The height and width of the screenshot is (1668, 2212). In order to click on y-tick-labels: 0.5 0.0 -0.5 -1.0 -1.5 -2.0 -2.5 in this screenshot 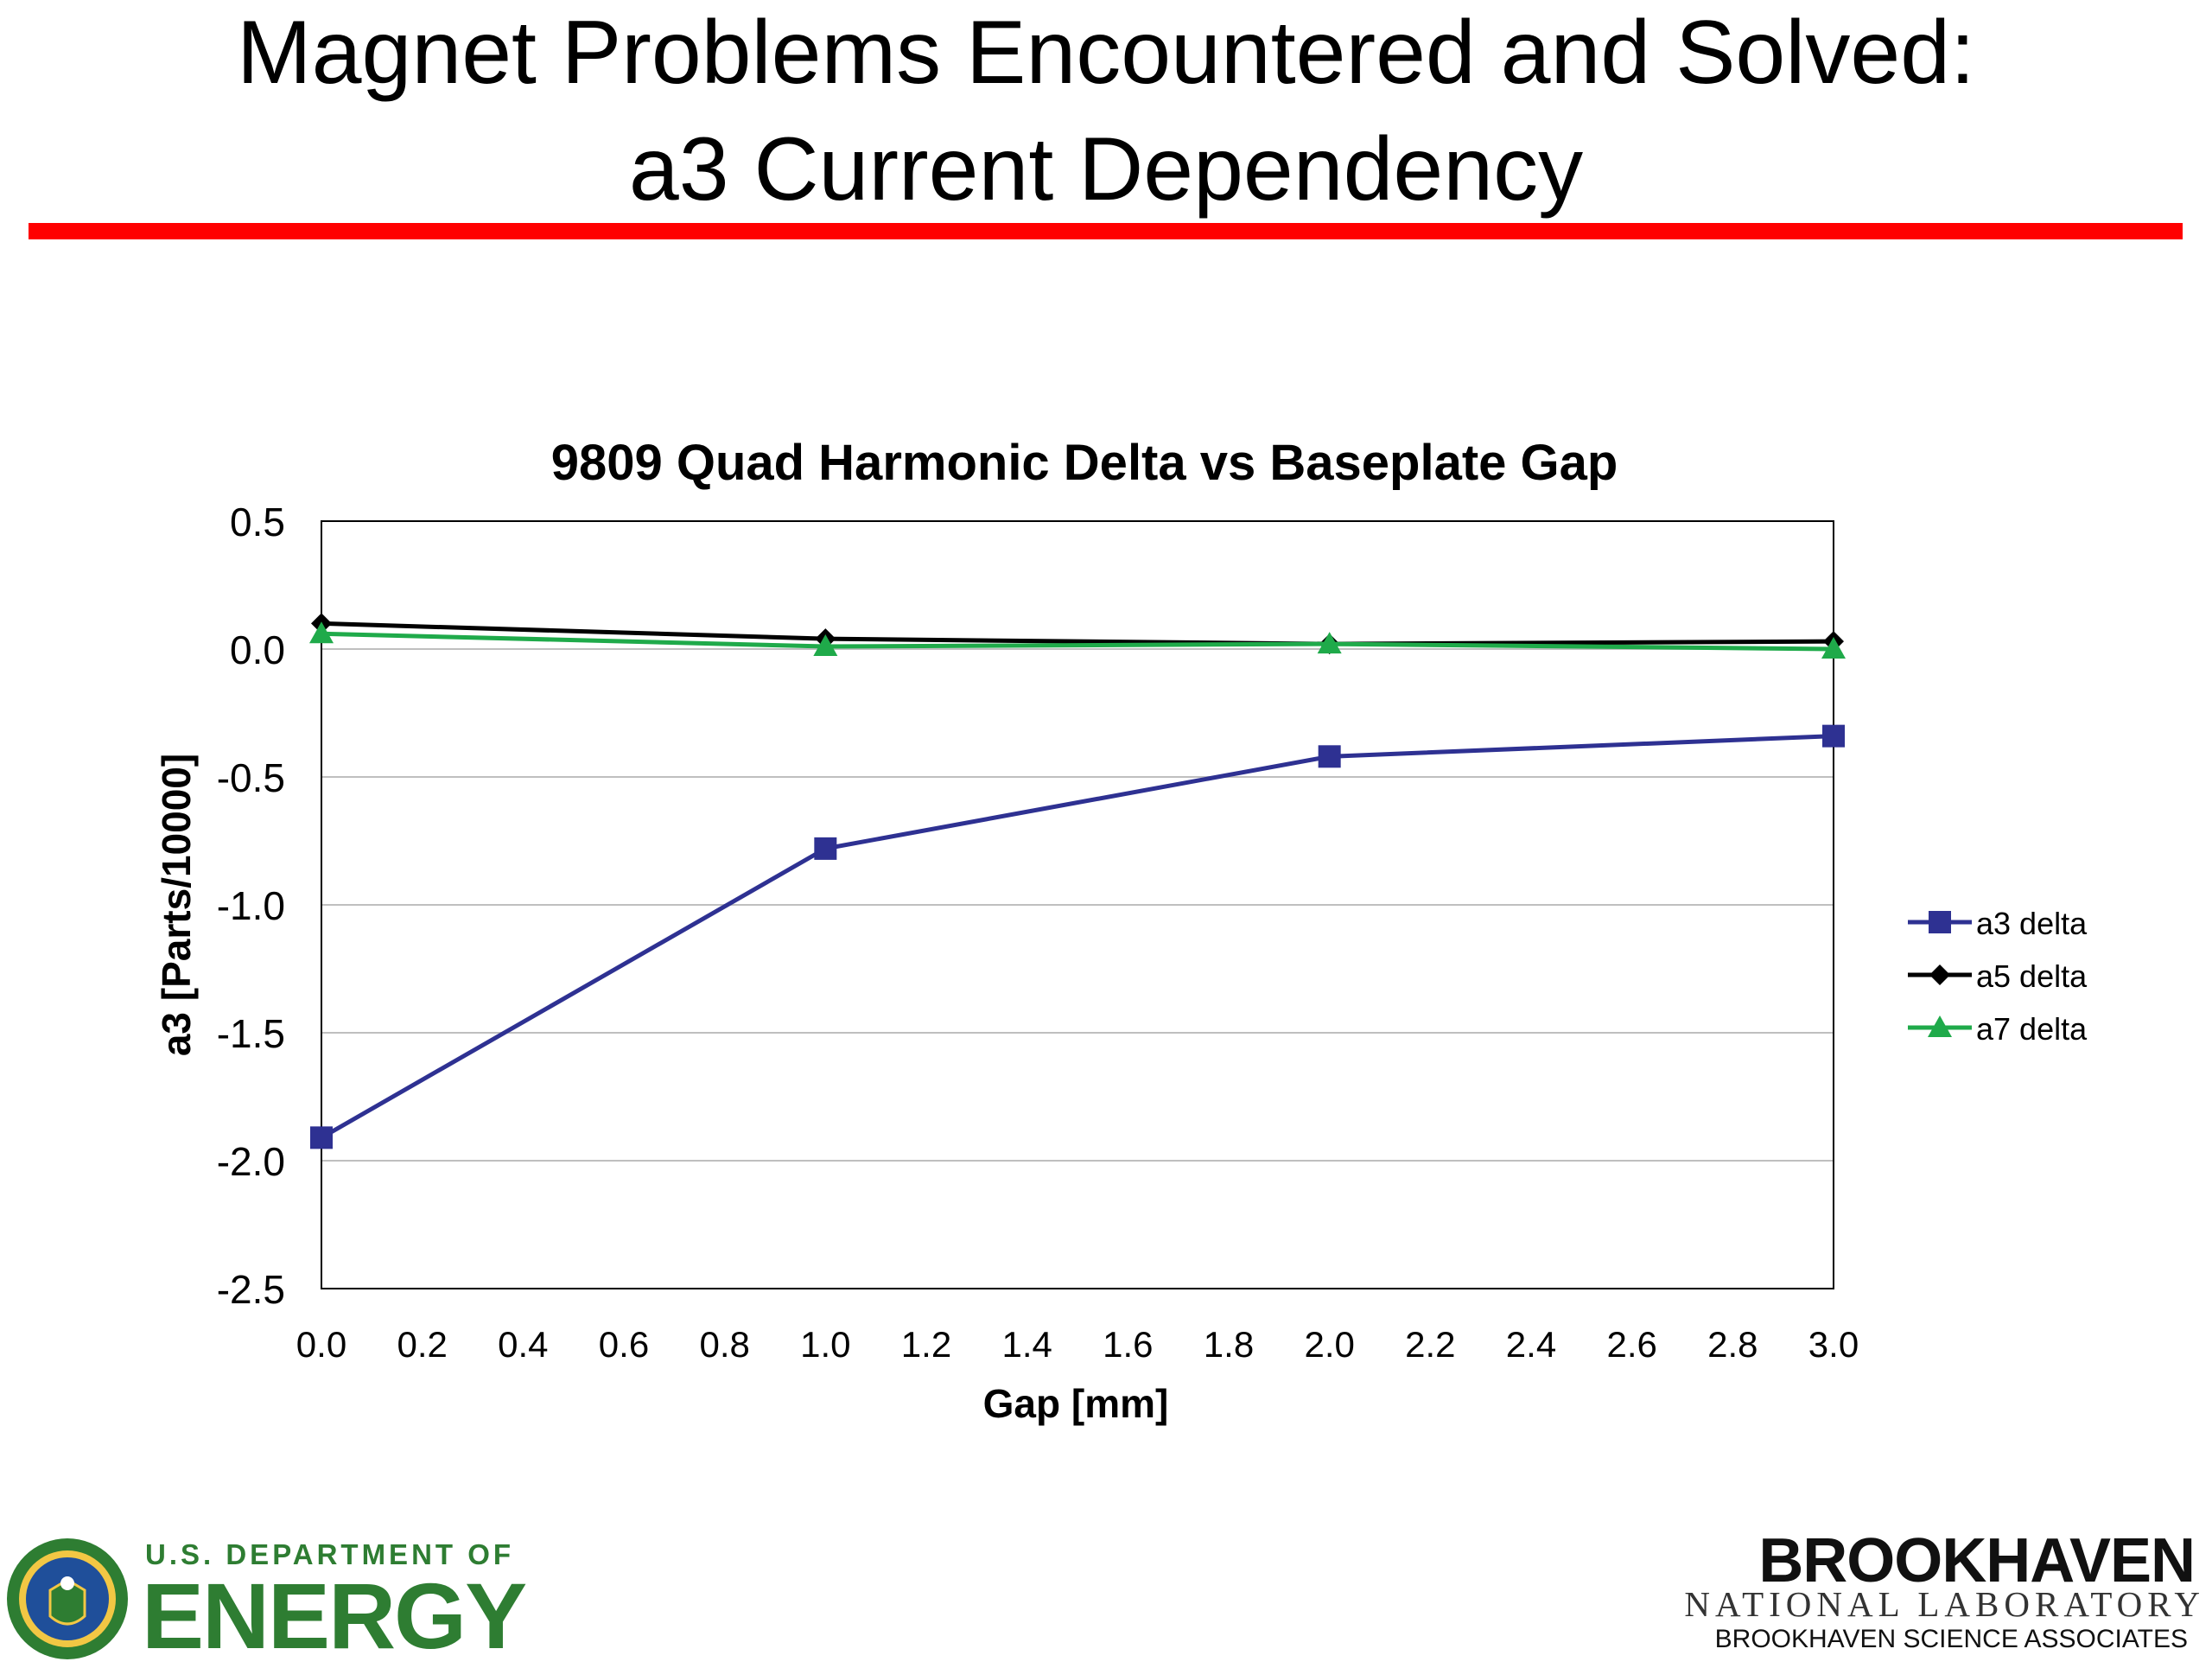, I will do `click(251, 906)`.